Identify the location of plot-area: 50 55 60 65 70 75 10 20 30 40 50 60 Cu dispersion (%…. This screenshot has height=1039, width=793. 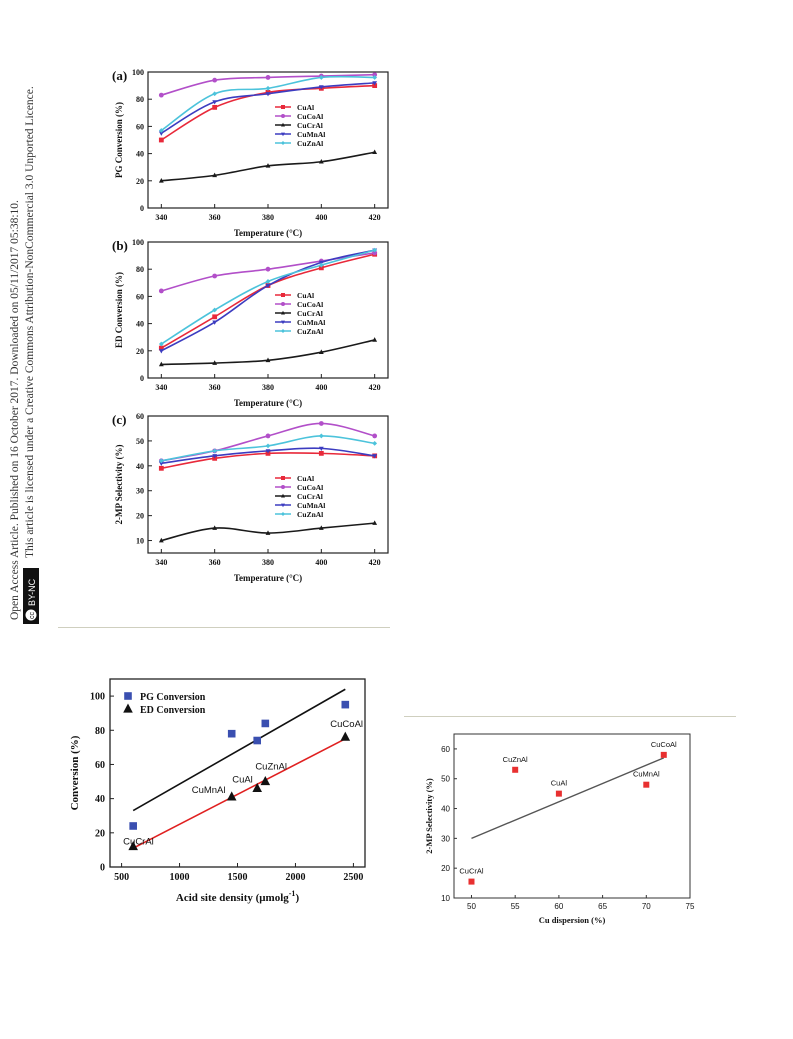
(559, 829).